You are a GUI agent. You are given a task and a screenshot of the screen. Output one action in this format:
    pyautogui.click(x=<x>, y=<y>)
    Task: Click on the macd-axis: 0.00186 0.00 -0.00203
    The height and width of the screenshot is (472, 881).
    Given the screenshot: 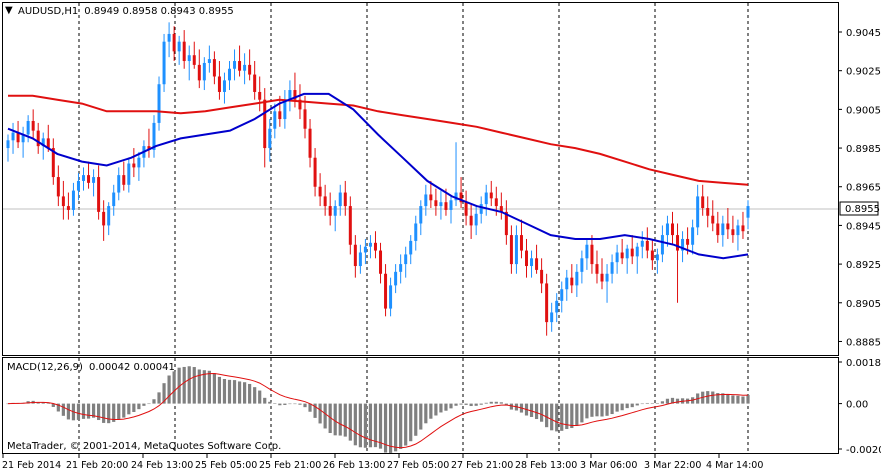 What is the action you would take?
    pyautogui.click(x=859, y=407)
    